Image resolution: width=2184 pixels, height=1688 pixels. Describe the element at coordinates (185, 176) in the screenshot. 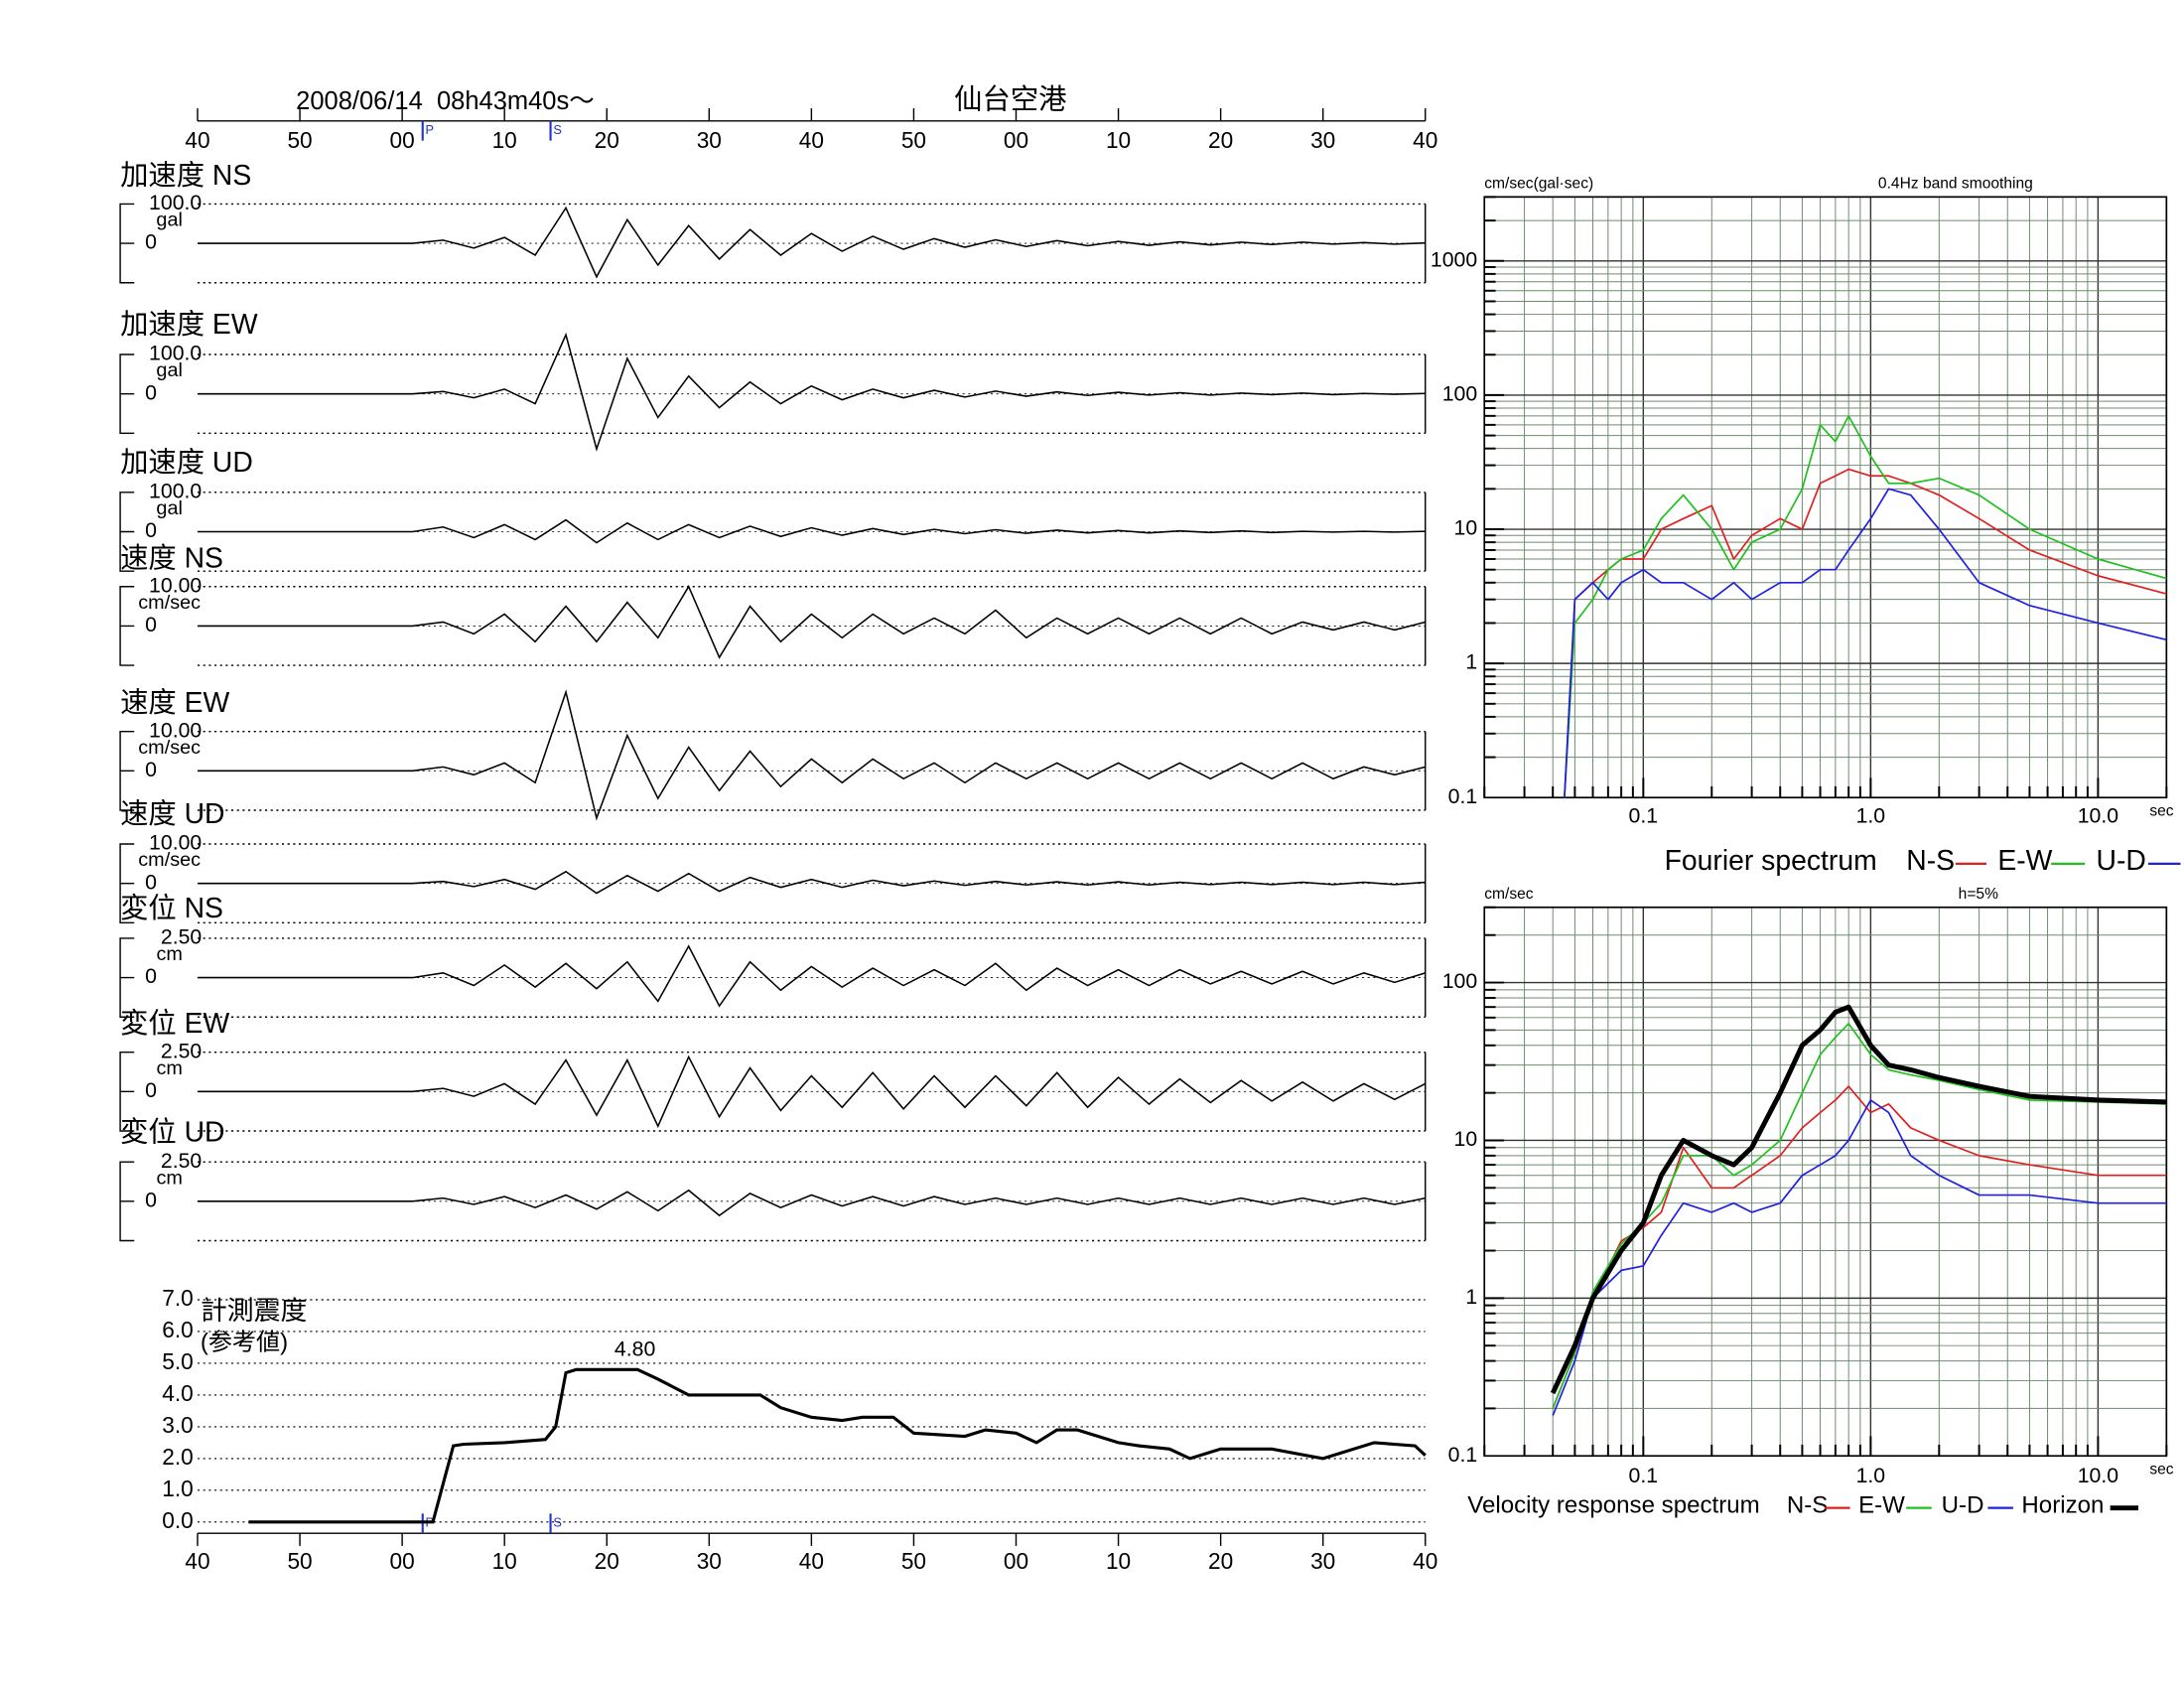

I see `panel-name: 加速度 NS` at that location.